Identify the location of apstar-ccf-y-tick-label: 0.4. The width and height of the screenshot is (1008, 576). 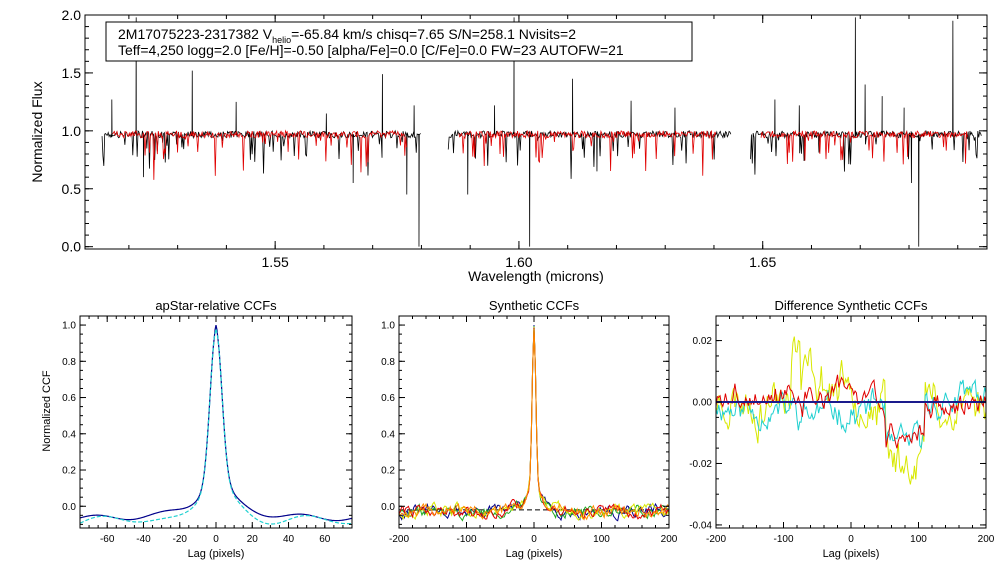
(69, 434).